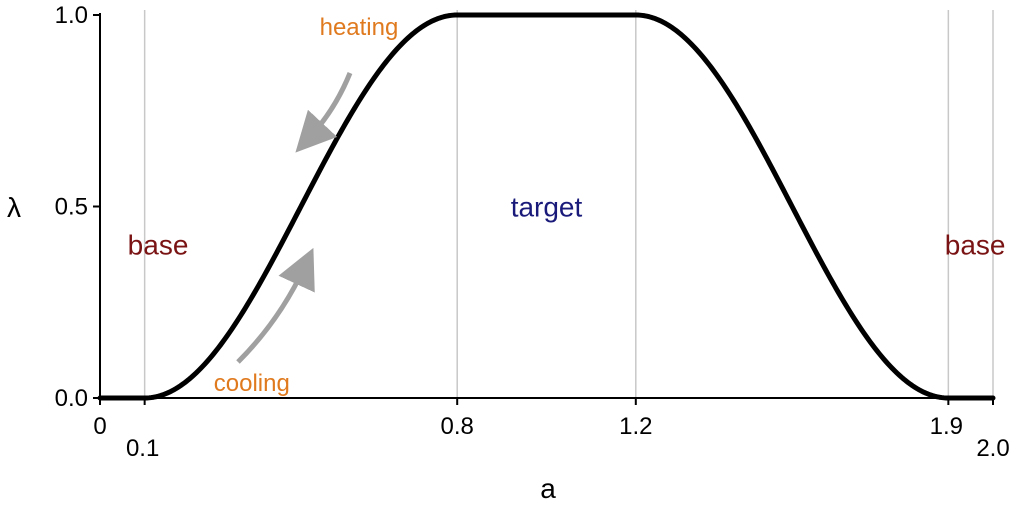 The image size is (1024, 507). Describe the element at coordinates (946, 426) in the screenshot. I see `x-tick-label: 1.9` at that location.